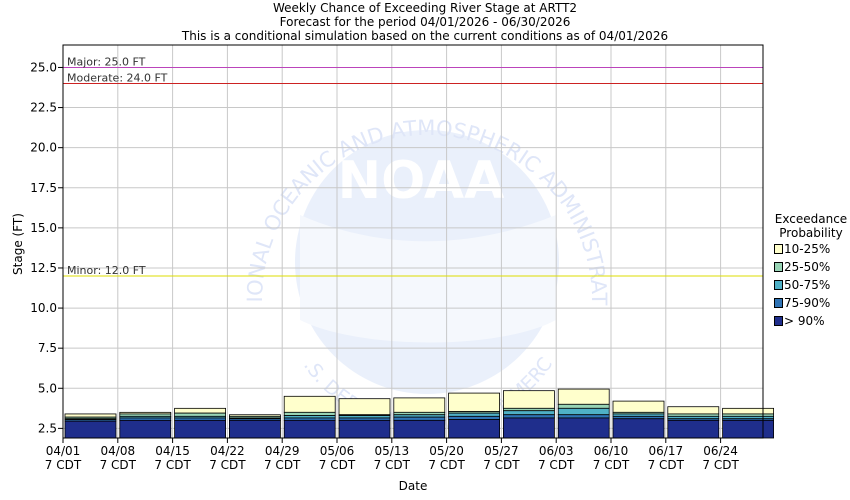 The image size is (850, 500). I want to click on legend-item: 10-25%, so click(811, 249).